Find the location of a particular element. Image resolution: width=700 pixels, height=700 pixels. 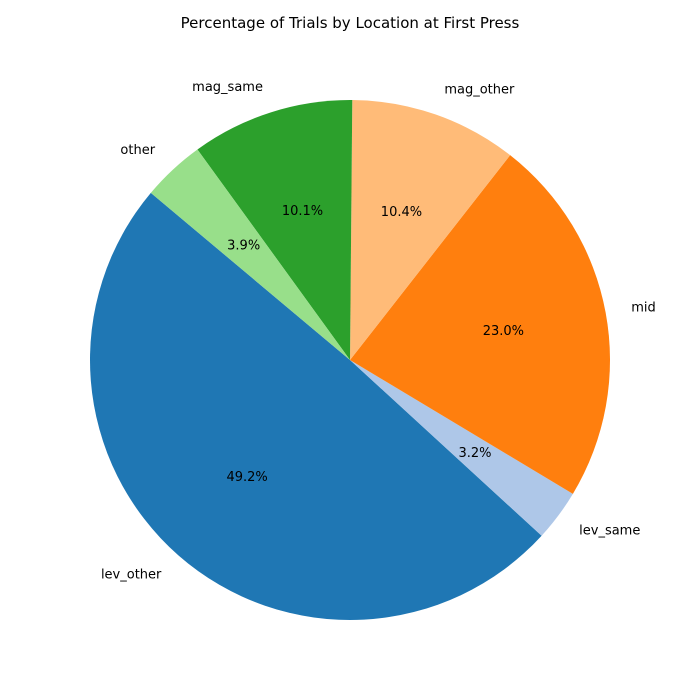

pie-slice-lev-same is located at coordinates (461, 448).